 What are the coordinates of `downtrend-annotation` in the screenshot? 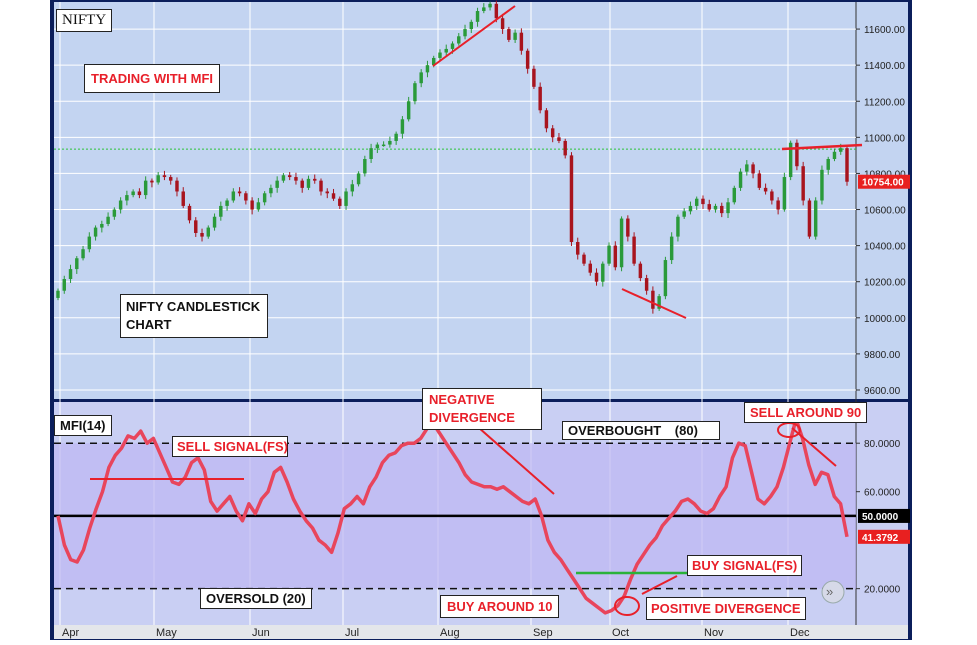 It's located at (654, 303).